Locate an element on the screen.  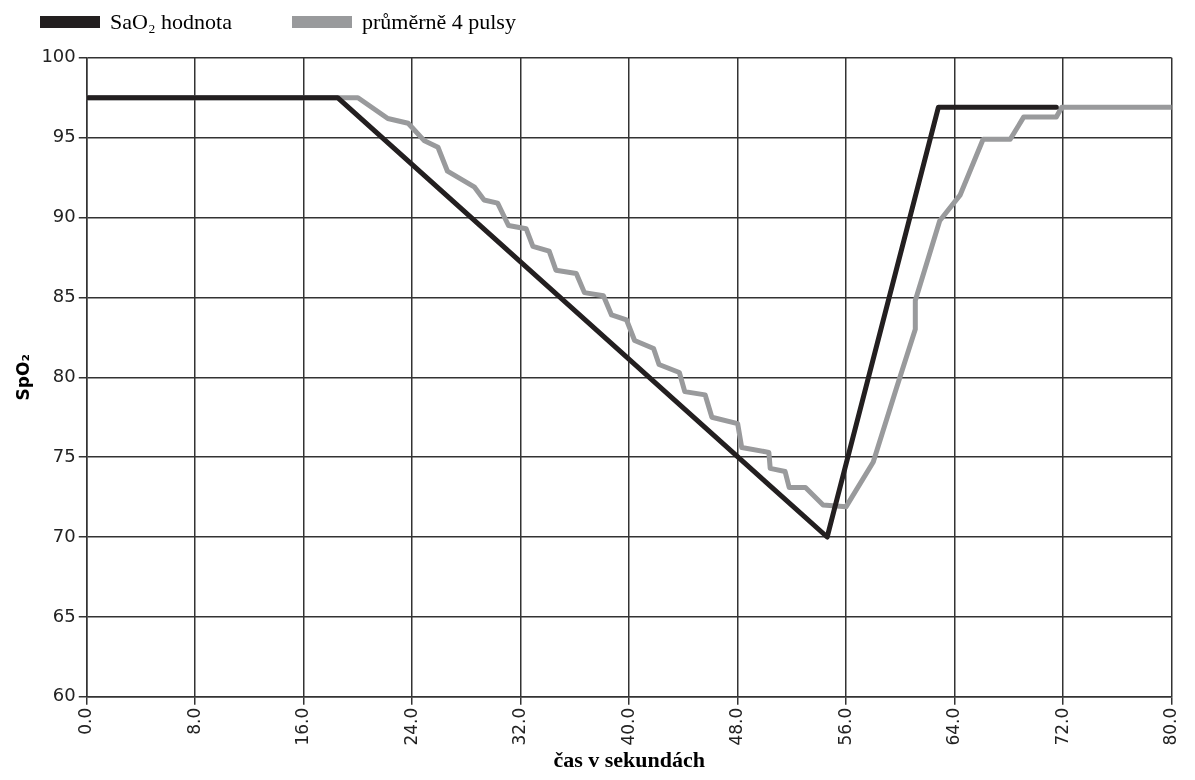
x-tick-label: 64.0 is located at coordinates (953, 726).